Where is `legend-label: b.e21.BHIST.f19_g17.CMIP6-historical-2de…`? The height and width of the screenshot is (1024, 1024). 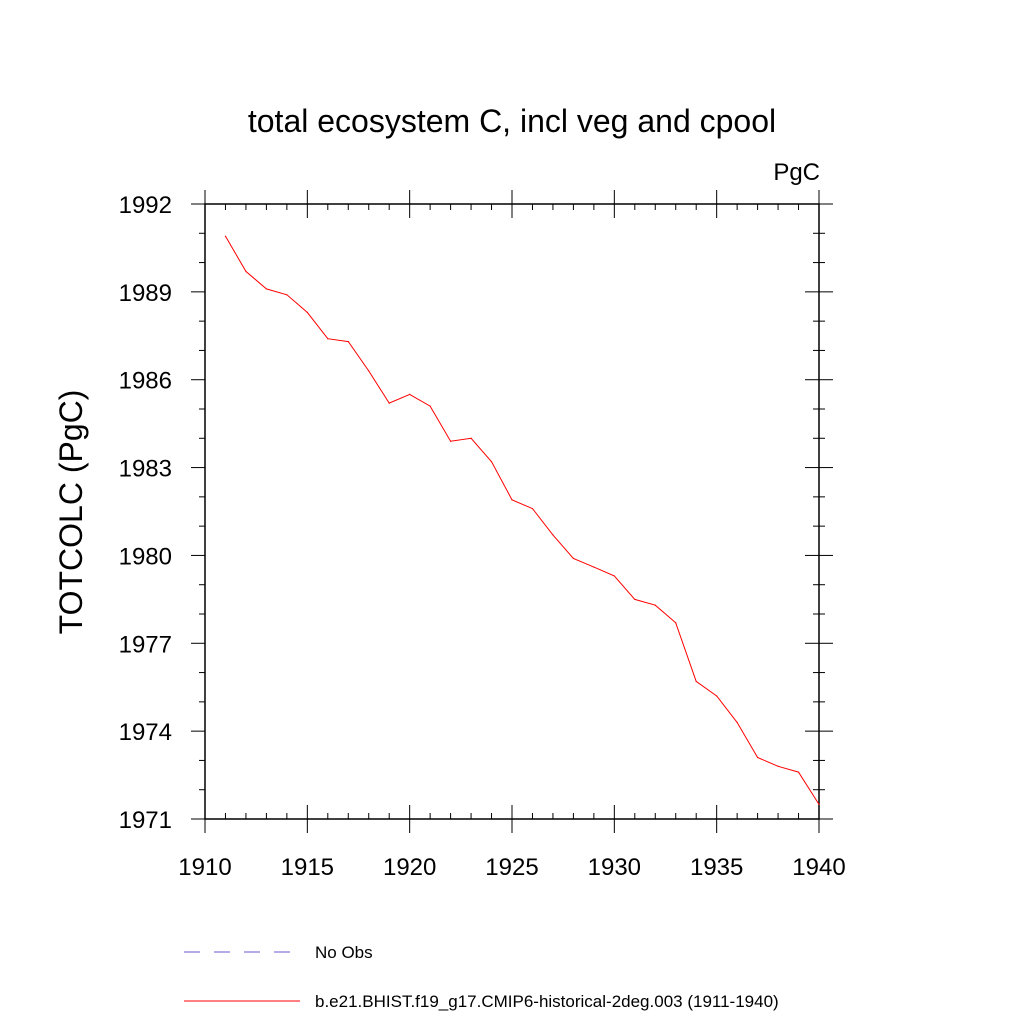
legend-label: b.e21.BHIST.f19_g17.CMIP6-historical-2de… is located at coordinates (547, 1001).